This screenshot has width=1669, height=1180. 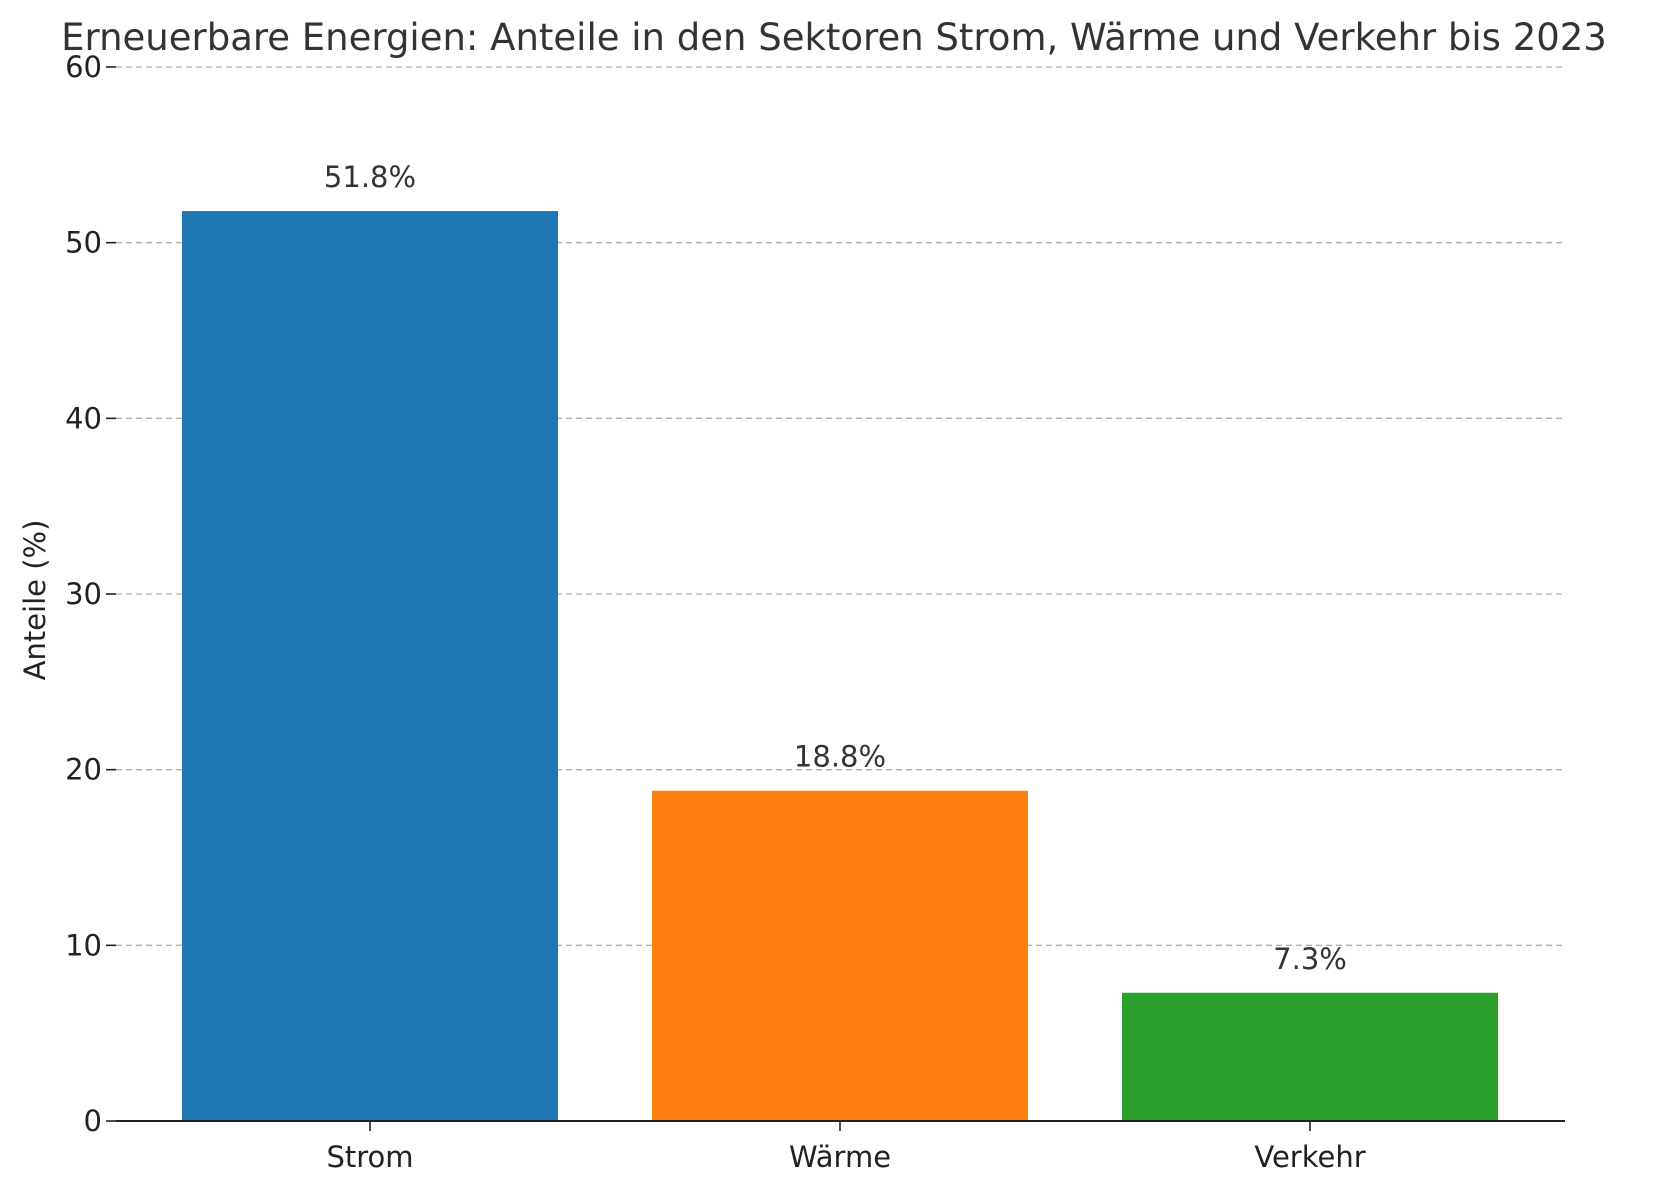 I want to click on data-label: 51.8%, so click(x=370, y=177).